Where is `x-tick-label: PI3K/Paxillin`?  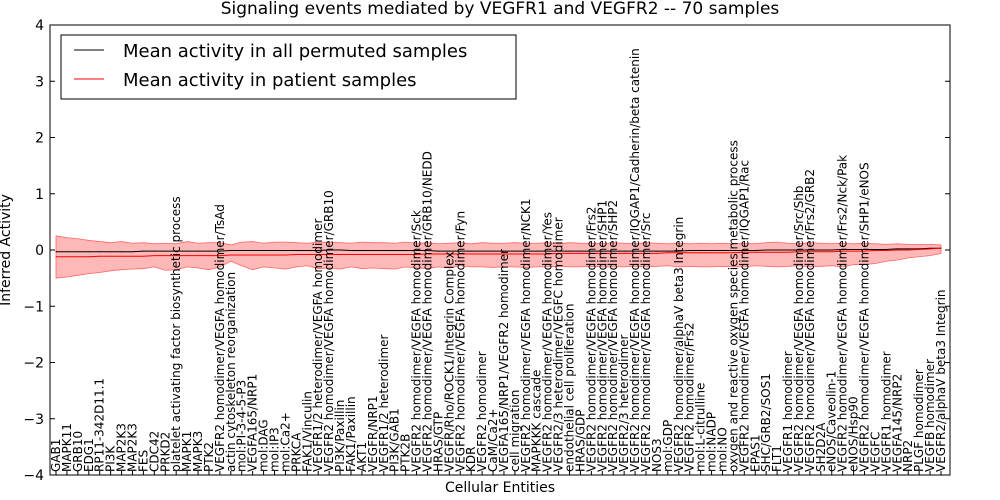 x-tick-label: PI3K/Paxillin is located at coordinates (340, 436).